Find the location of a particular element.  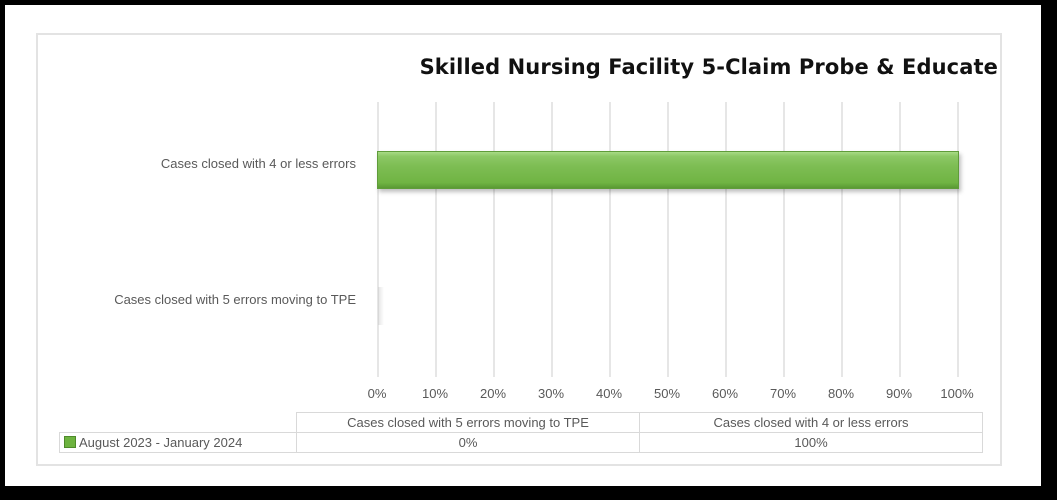

data-table-row: August 2023 - January 2024 0% 100% is located at coordinates (521, 442).